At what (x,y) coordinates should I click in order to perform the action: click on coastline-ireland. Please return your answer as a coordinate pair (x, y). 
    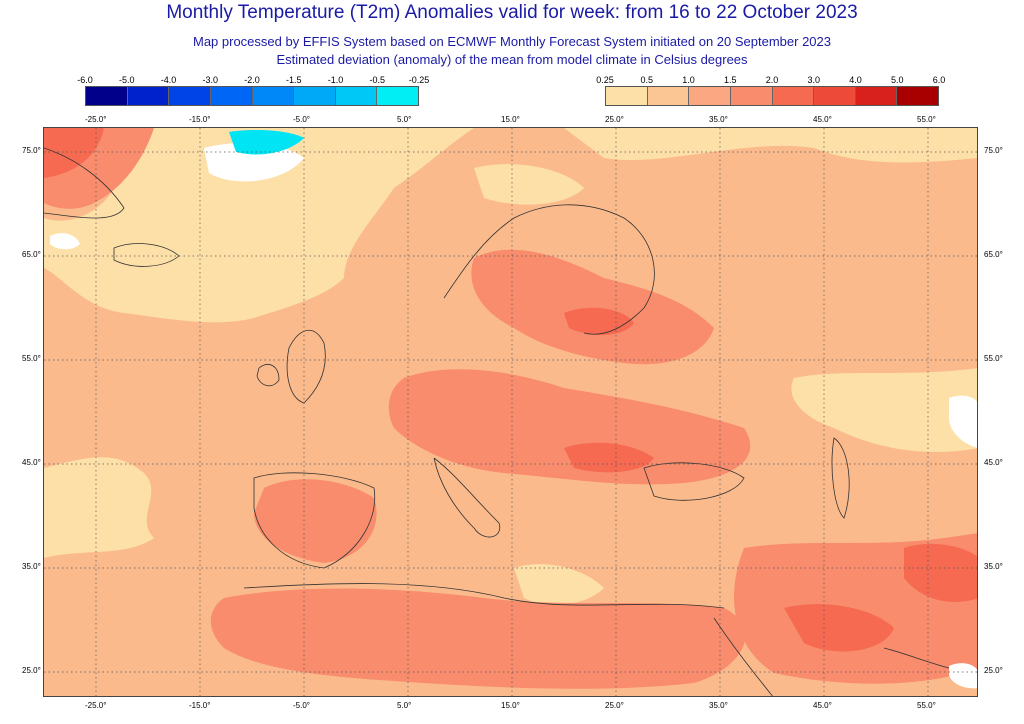
    Looking at the image, I should click on (268, 375).